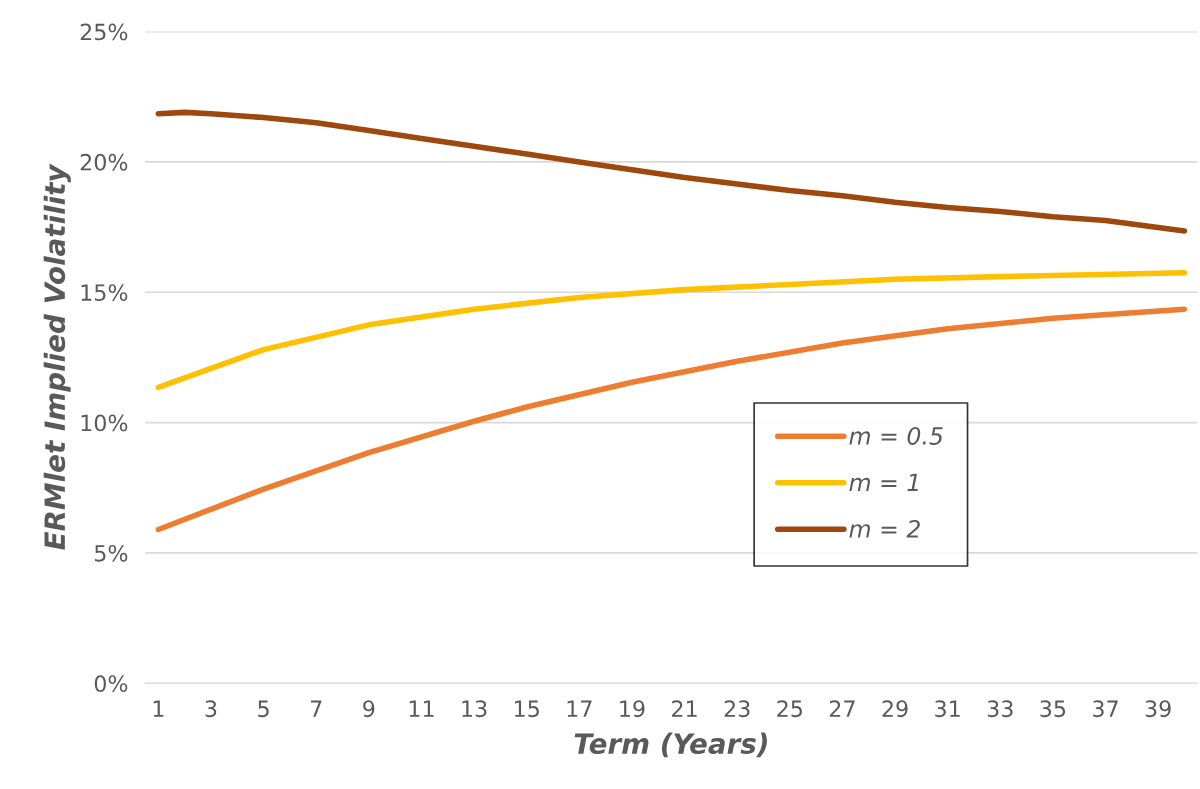 The width and height of the screenshot is (1200, 789). Describe the element at coordinates (684, 708) in the screenshot. I see `x-tick-label: 21` at that location.